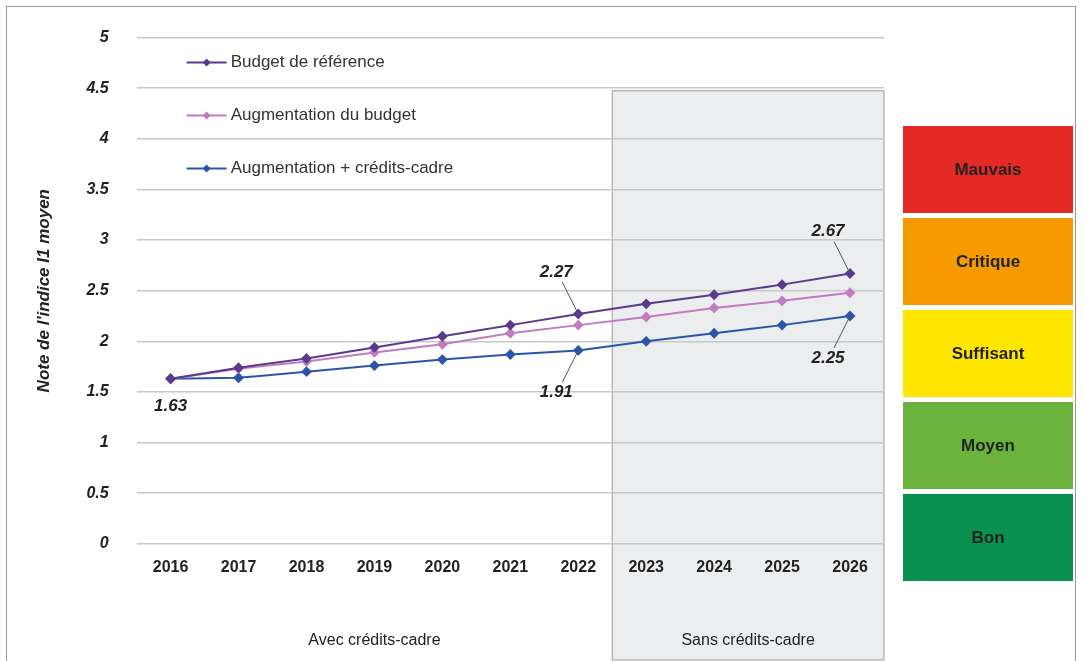 The height and width of the screenshot is (661, 1084). I want to click on y-tick-label: 1.5, so click(98, 391).